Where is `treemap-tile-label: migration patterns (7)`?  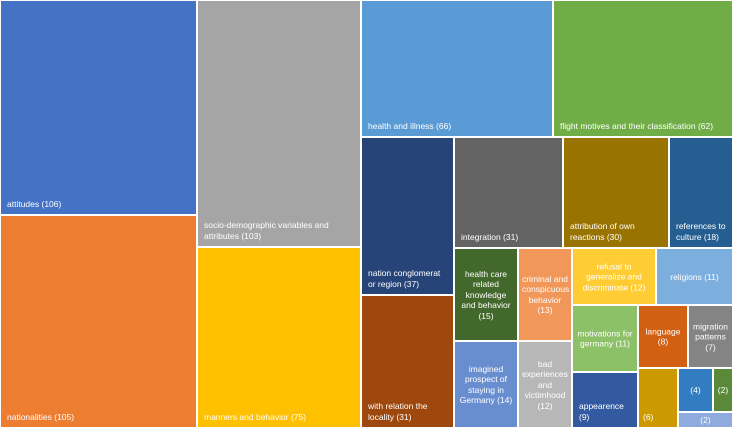
treemap-tile-label: migration patterns (7) is located at coordinates (710, 336).